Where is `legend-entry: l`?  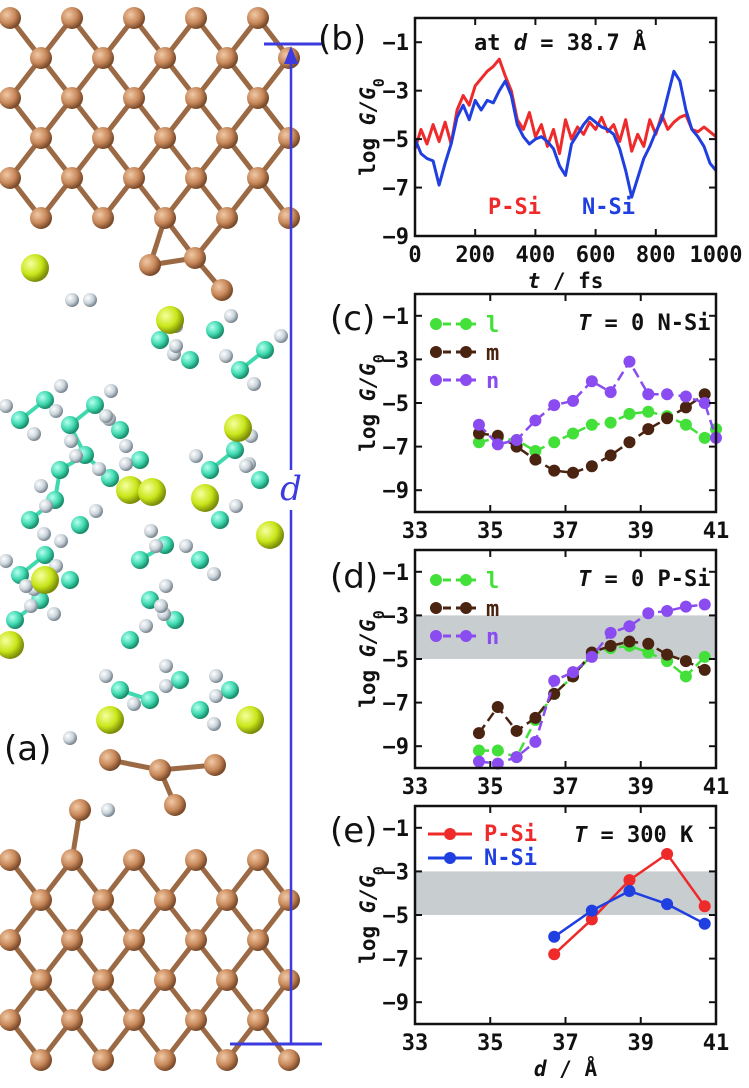
legend-entry: l is located at coordinates (464, 581).